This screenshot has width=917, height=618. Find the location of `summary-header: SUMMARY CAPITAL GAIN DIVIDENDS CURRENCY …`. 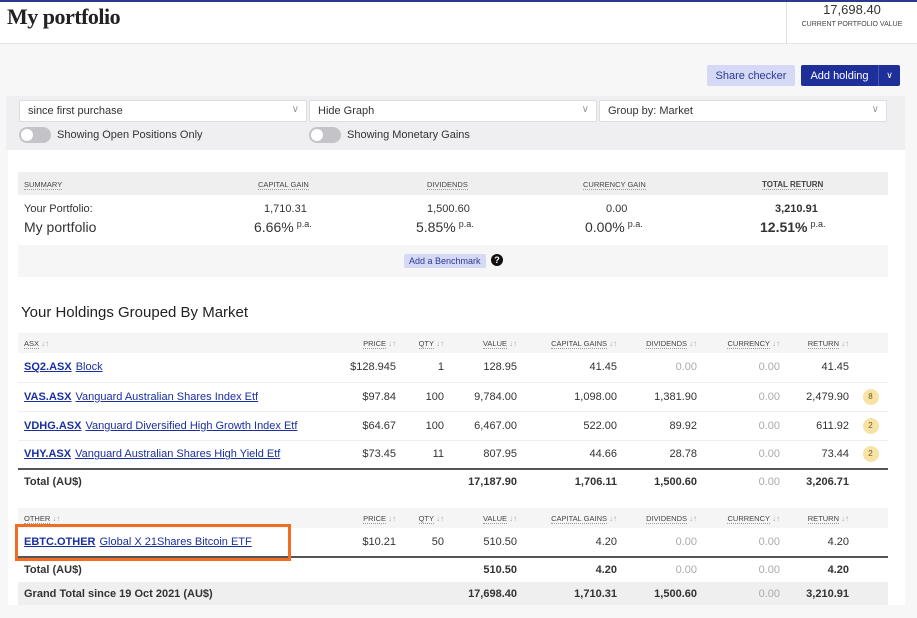

summary-header: SUMMARY CAPITAL GAIN DIVIDENDS CURRENCY … is located at coordinates (453, 183).